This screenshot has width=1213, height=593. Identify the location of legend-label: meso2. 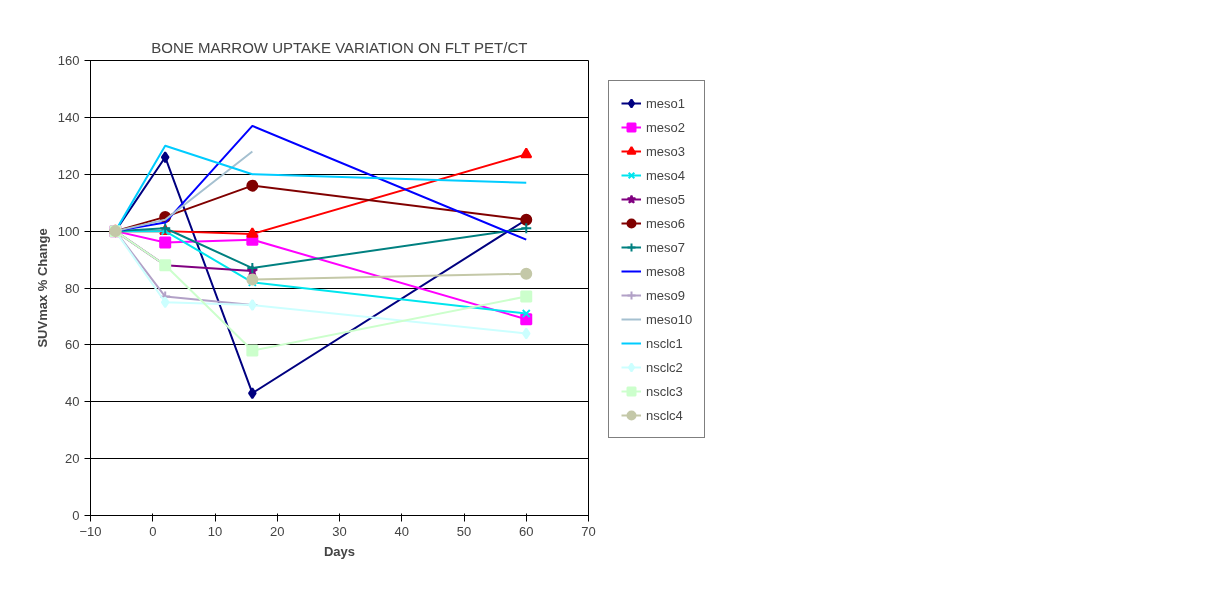
(666, 127).